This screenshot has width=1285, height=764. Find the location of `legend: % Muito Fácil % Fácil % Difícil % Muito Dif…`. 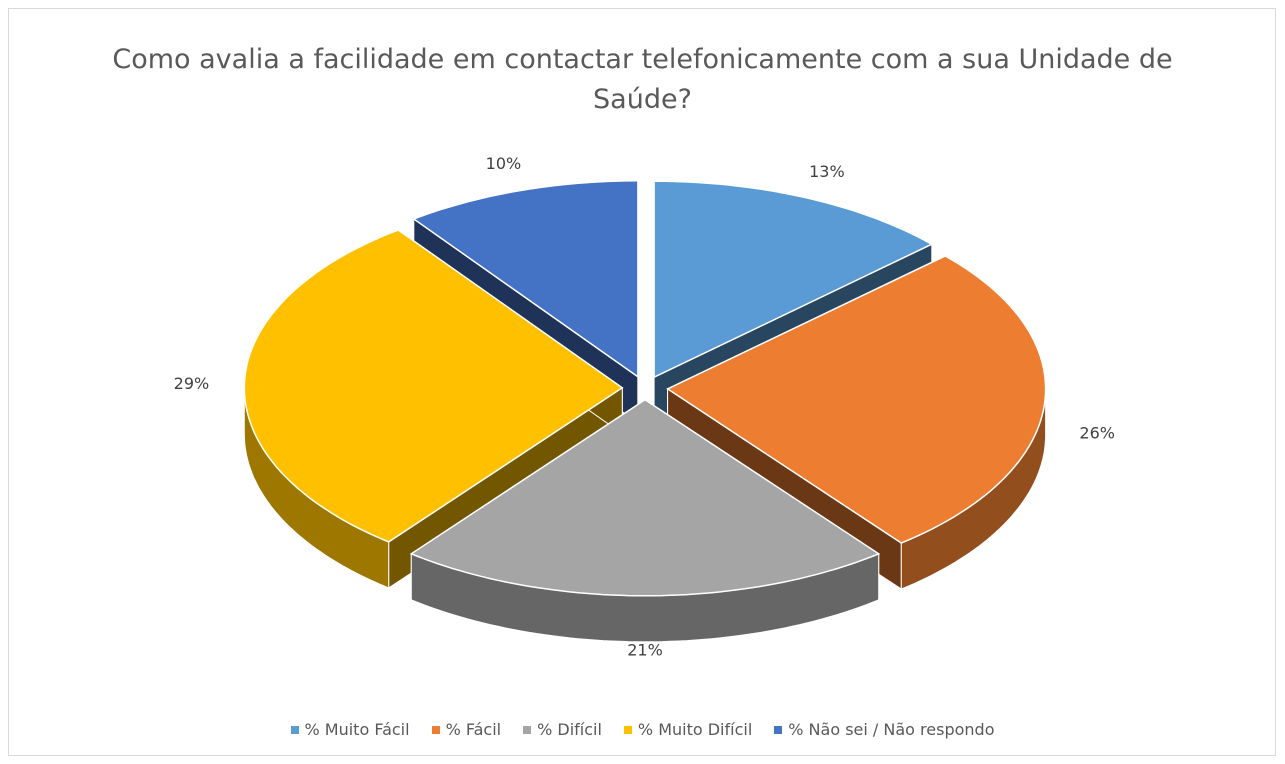

legend: % Muito Fácil % Fácil % Difícil % Muito Dif… is located at coordinates (642, 729).